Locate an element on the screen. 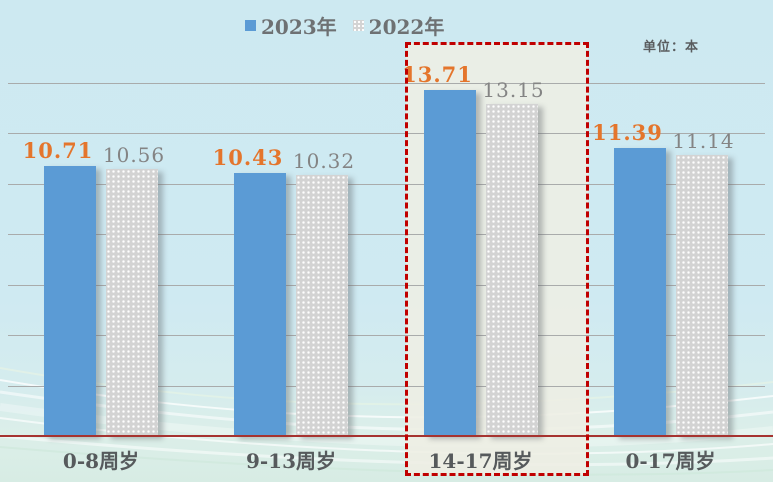 This screenshot has width=773, height=482. legend-swatch-2022-icon is located at coordinates (358, 25).